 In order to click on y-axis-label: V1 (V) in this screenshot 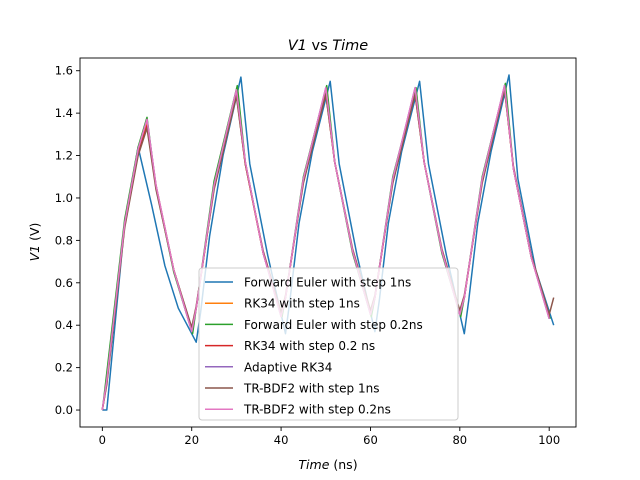, I will do `click(34, 242)`.